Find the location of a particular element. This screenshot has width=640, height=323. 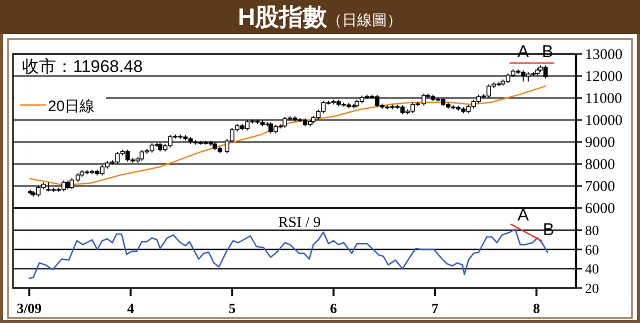

y-tick-label: 7000 is located at coordinates (600, 187).